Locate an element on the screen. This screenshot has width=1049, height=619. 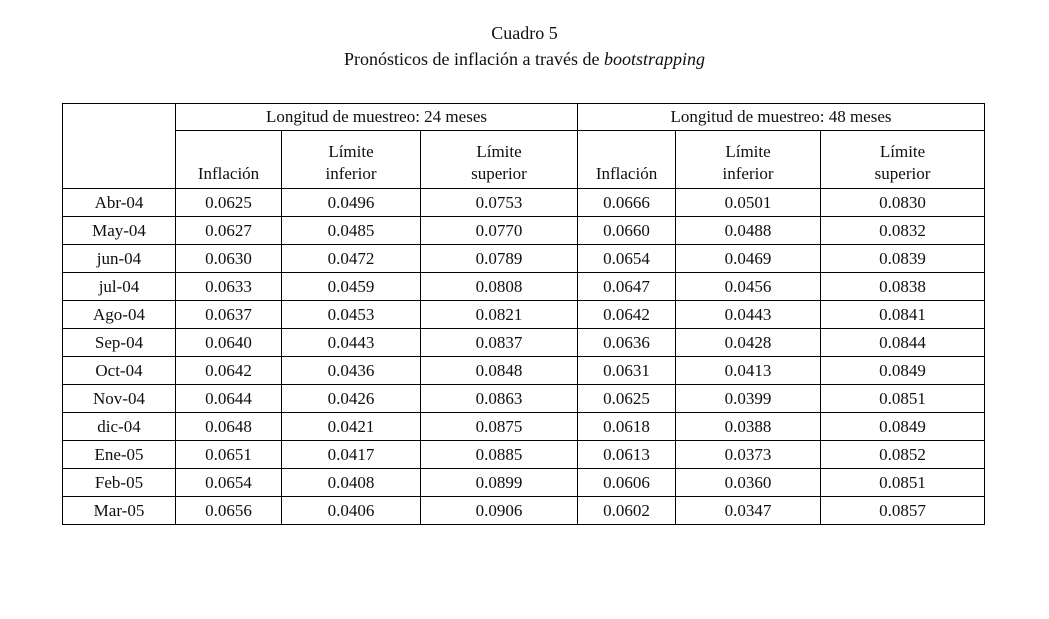
value-cell: 0.0666 is located at coordinates (627, 202).